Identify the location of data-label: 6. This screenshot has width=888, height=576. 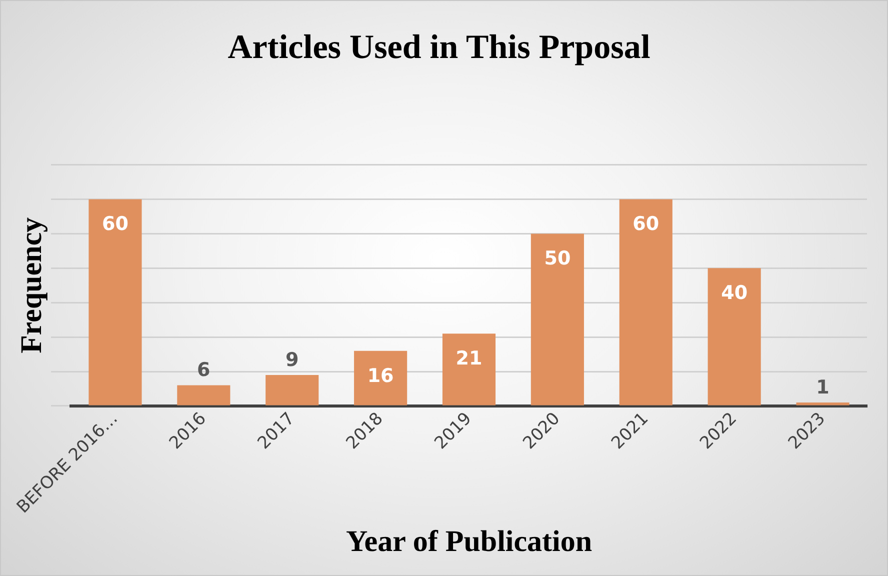
(203, 370).